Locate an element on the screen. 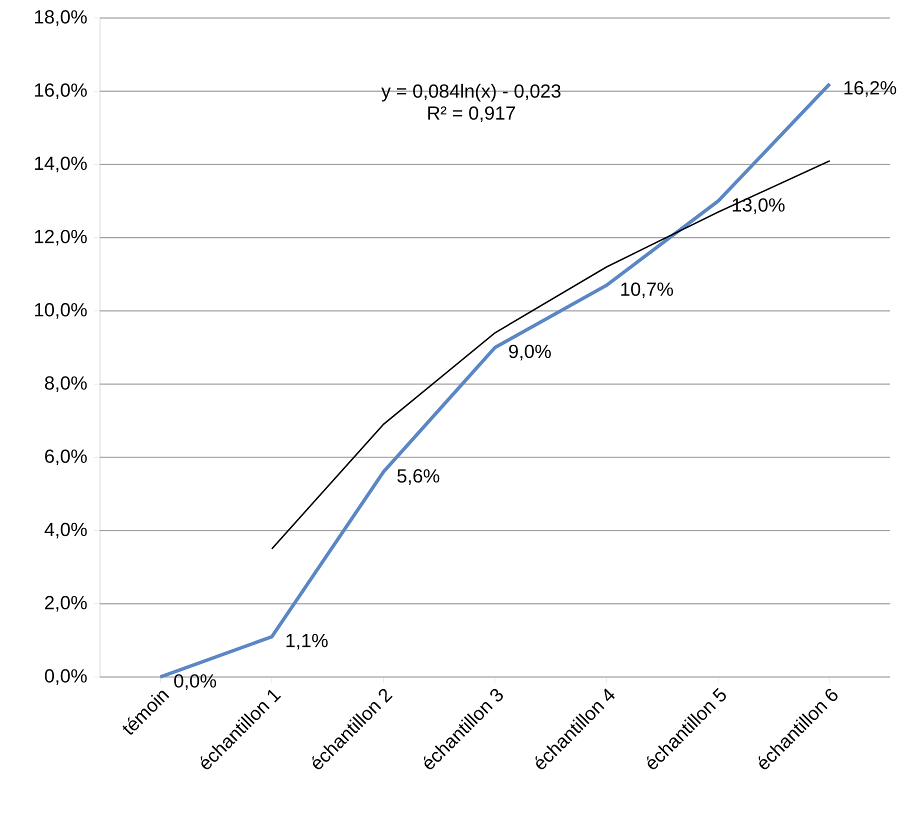  annotation: R² = 0,917 is located at coordinates (471, 114).